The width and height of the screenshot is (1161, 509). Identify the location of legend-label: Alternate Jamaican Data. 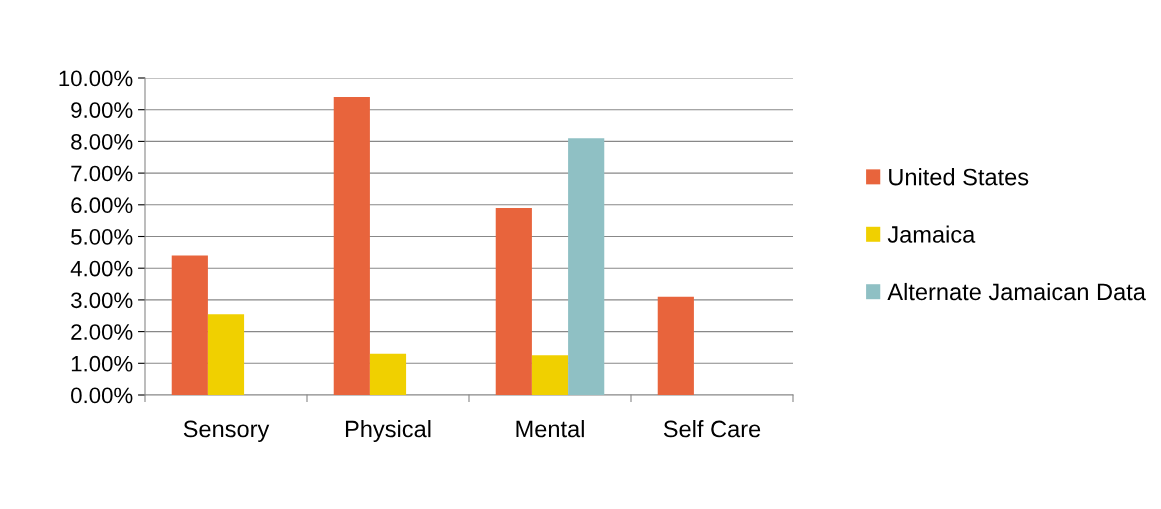
(1016, 291).